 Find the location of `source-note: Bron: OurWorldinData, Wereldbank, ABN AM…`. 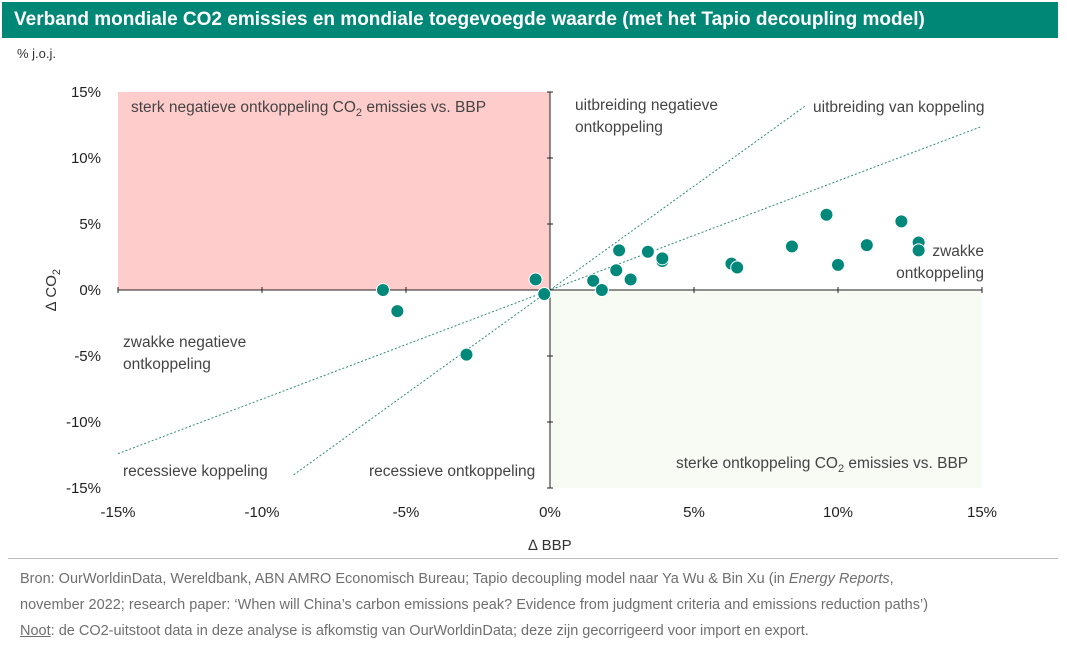

source-note: Bron: OurWorldinData, Wereldbank, ABN AM… is located at coordinates (540, 605).